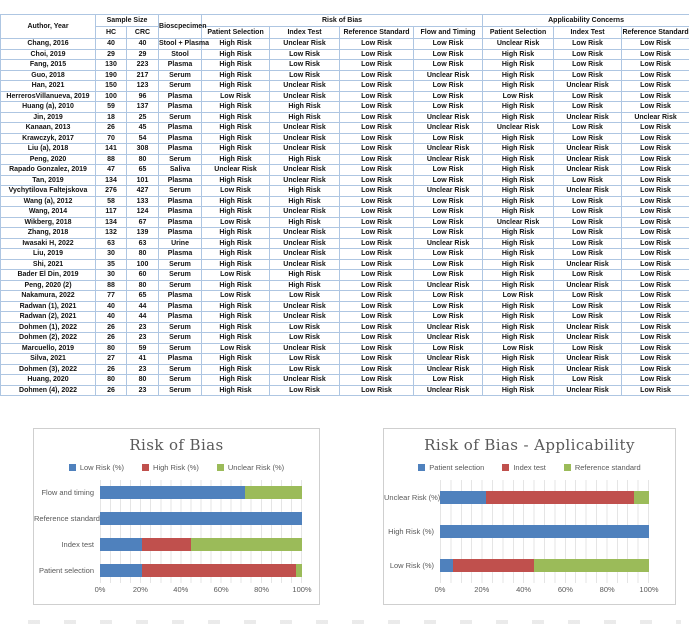 Image resolution: width=689 pixels, height=626 pixels. What do you see at coordinates (440, 589) in the screenshot?
I see `x-tick-label: 0%` at bounding box center [440, 589].